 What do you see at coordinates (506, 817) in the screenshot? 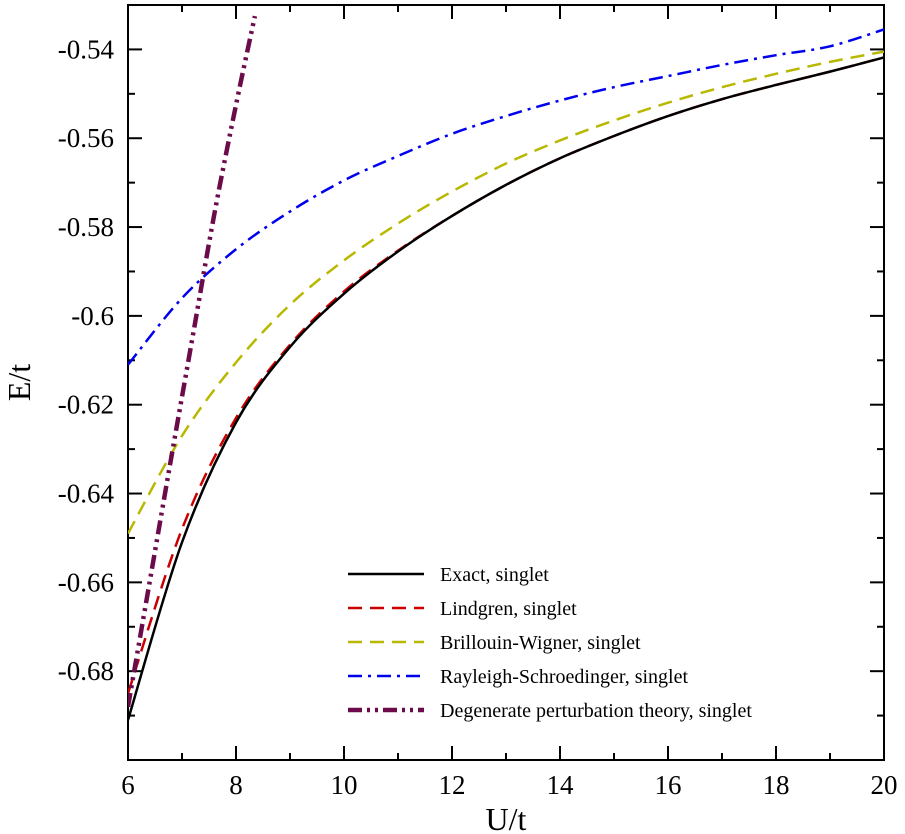
I see `x-axis-title: U/t` at bounding box center [506, 817].